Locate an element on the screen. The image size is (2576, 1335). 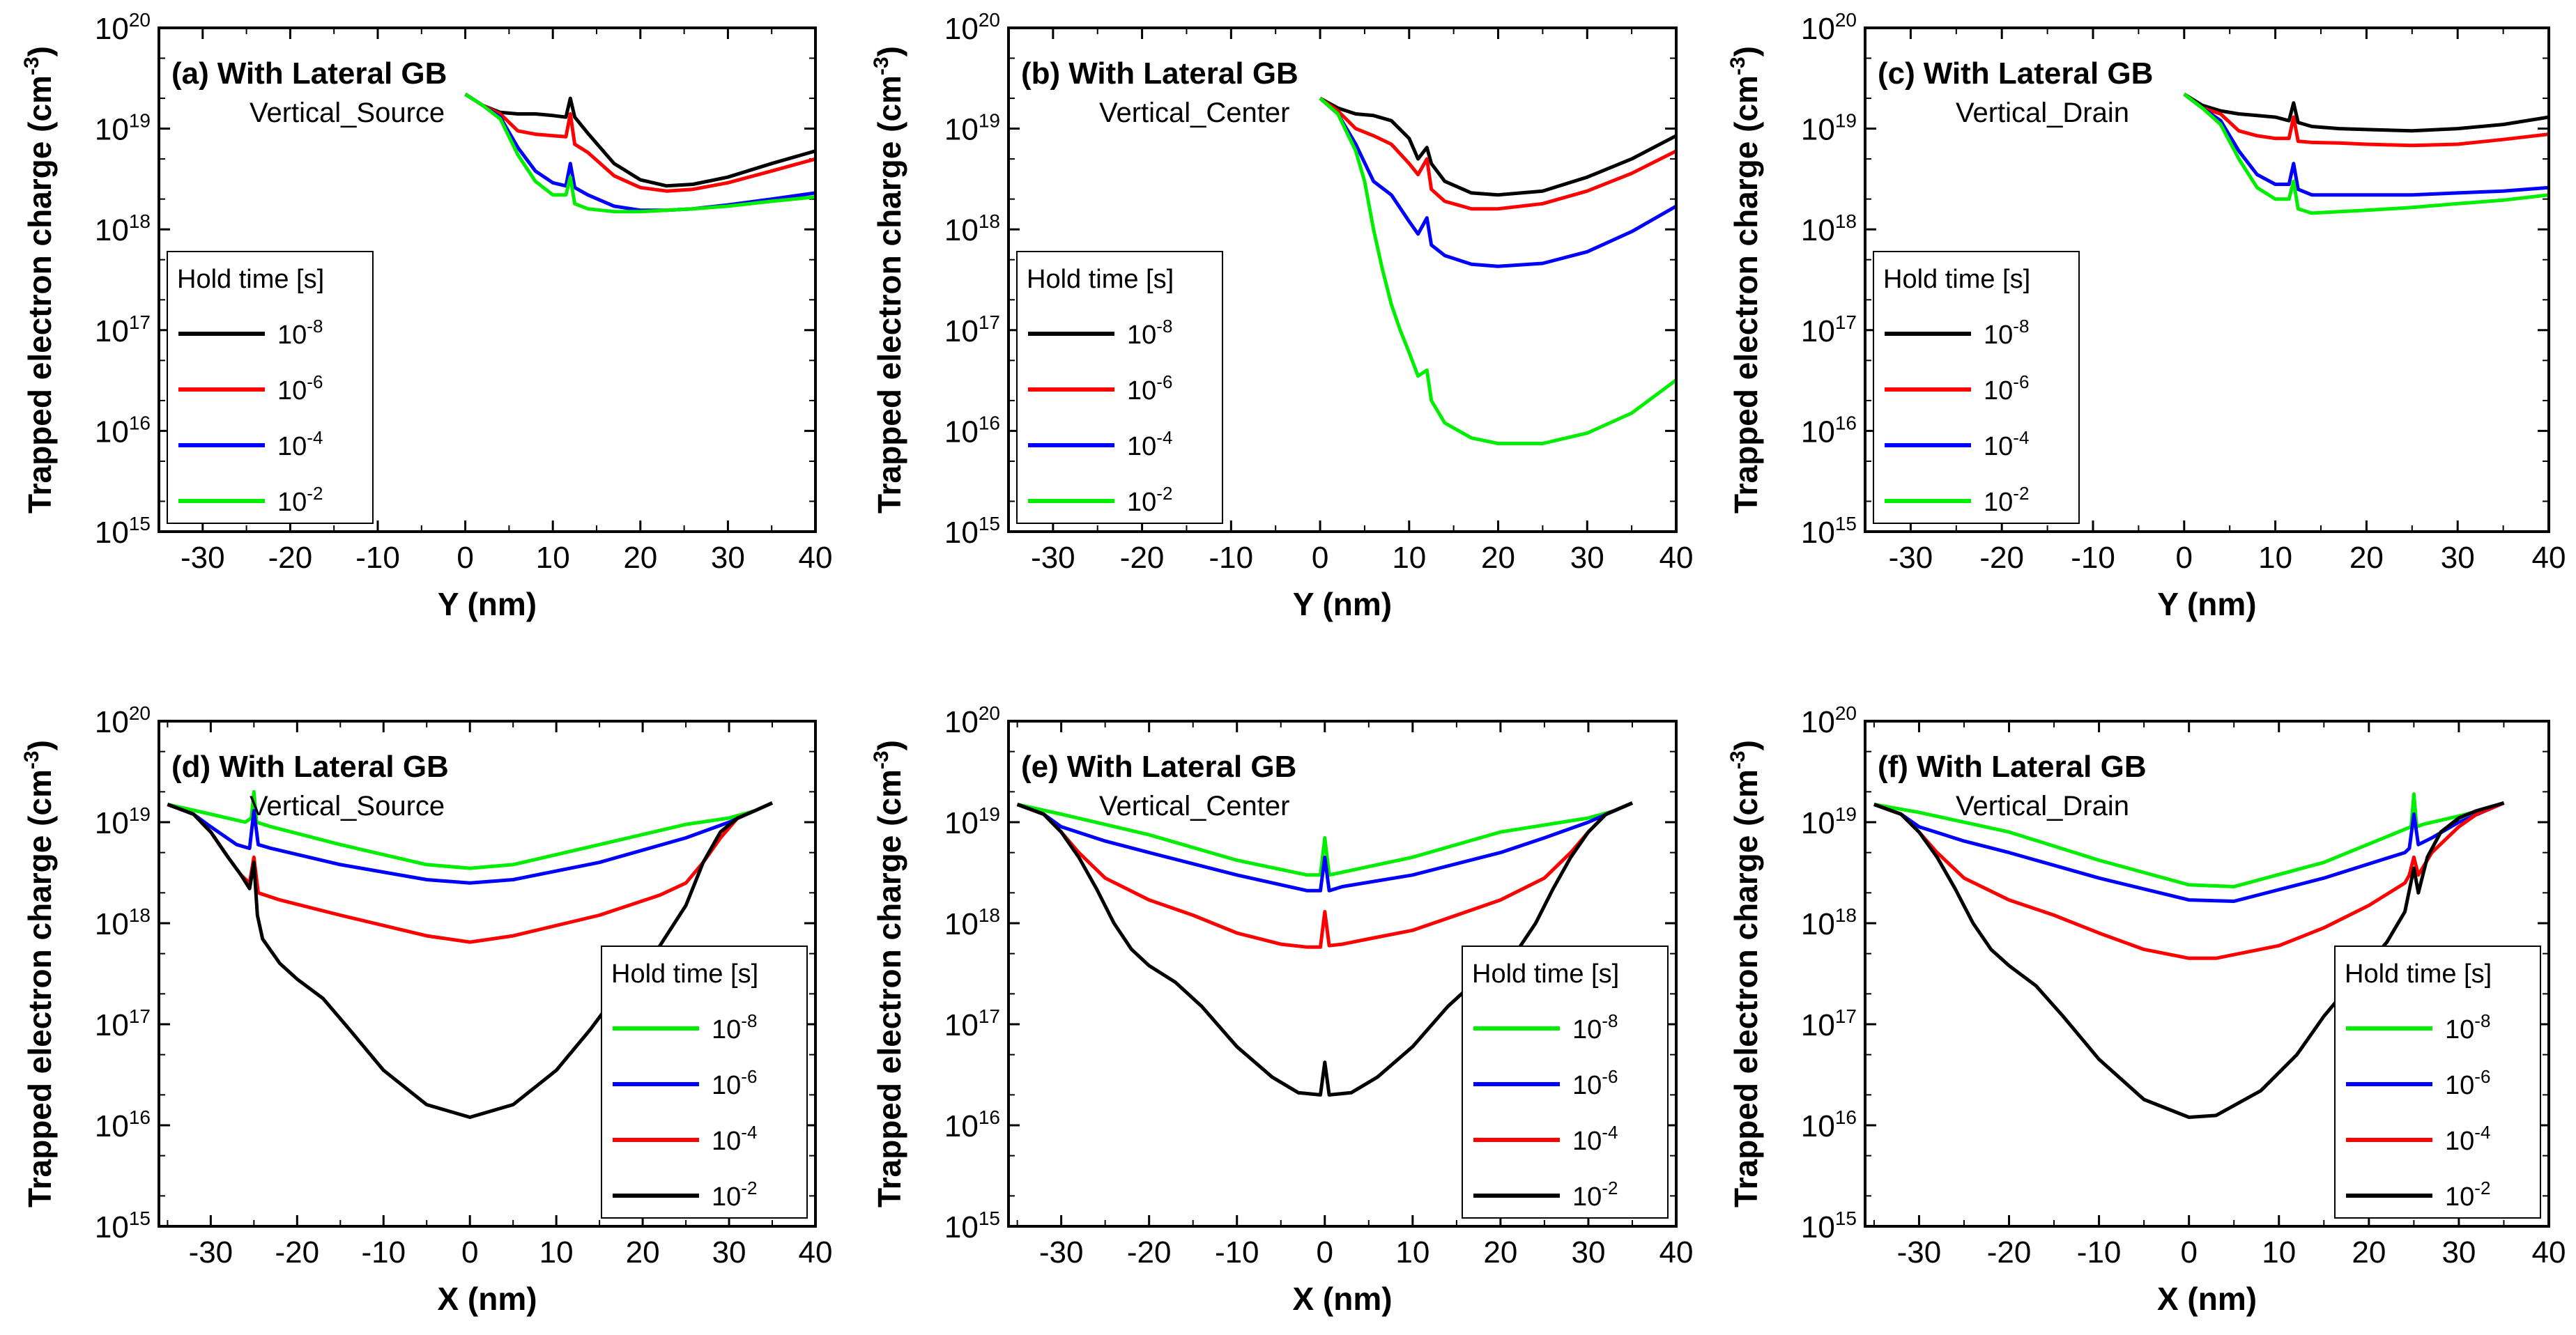
y-axis-title-text: Trapped electron charge (cm is located at coordinates (40, 294).